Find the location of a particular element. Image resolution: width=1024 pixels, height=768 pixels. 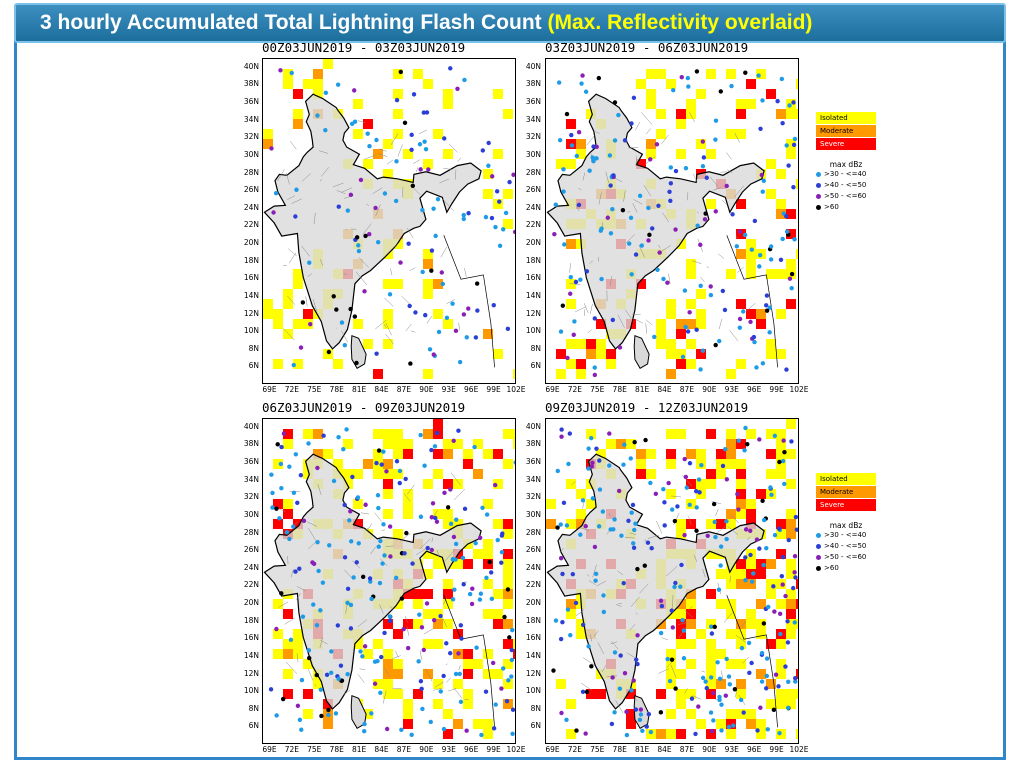

india-outline is located at coordinates (655, 221).